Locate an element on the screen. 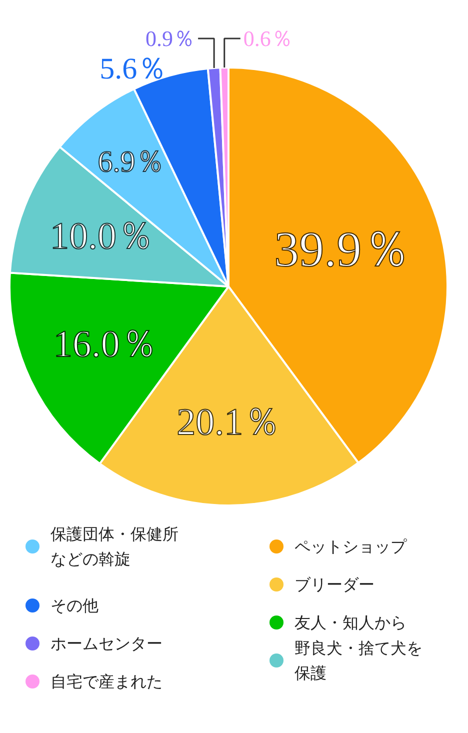 The image size is (468, 733). data-label: 6.9％ is located at coordinates (132, 162).